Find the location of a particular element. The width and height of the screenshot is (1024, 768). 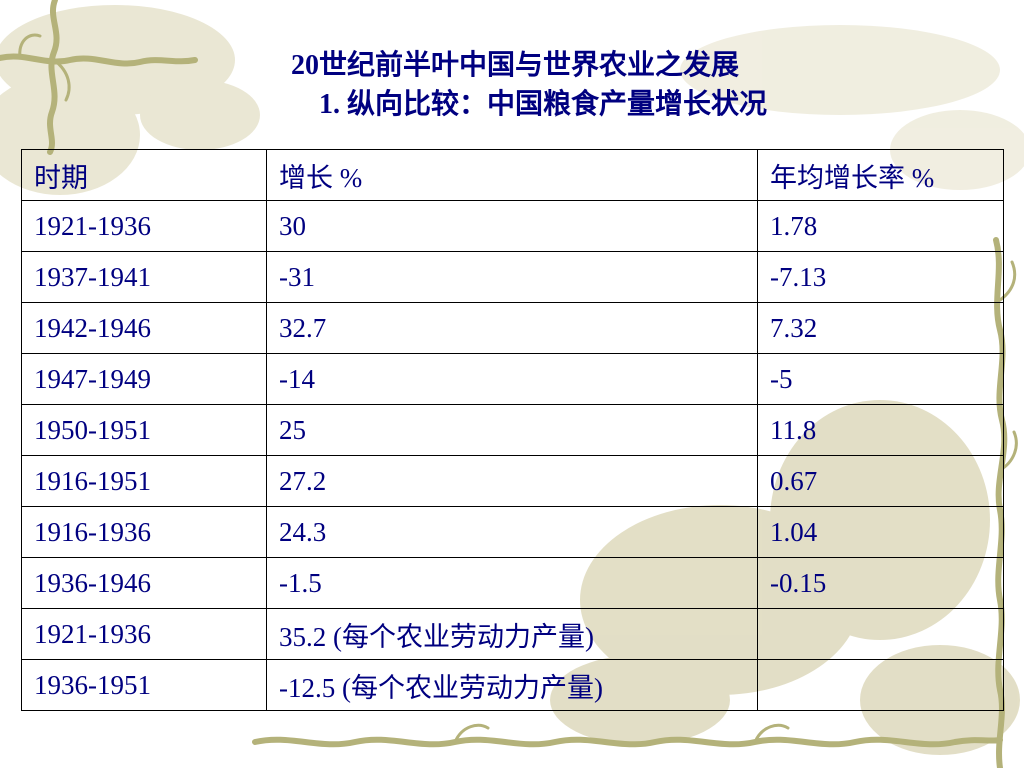

cell-annual-rate: -7.13 is located at coordinates (880, 277).